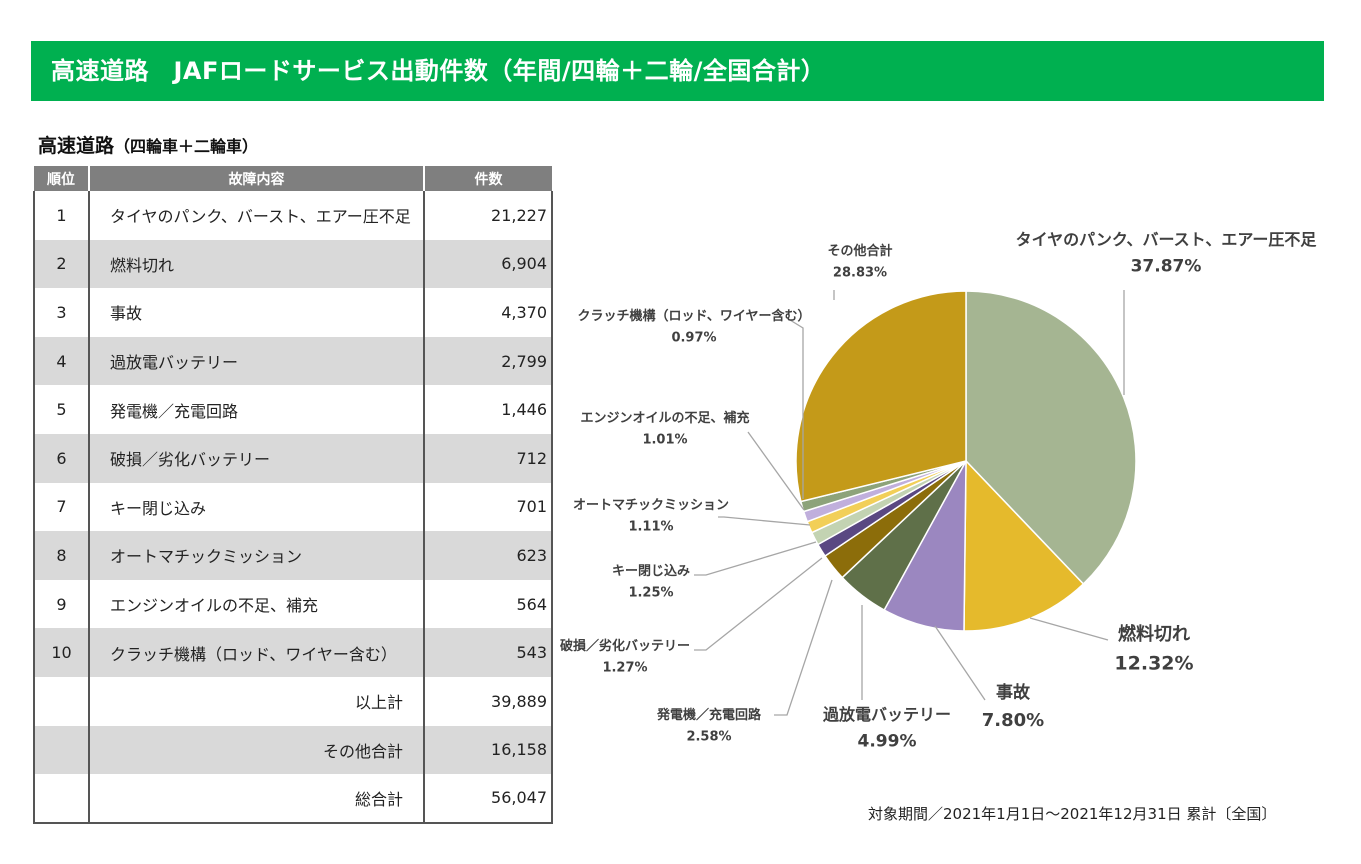  I want to click on slice-percent-label: 28.83%, so click(860, 272).